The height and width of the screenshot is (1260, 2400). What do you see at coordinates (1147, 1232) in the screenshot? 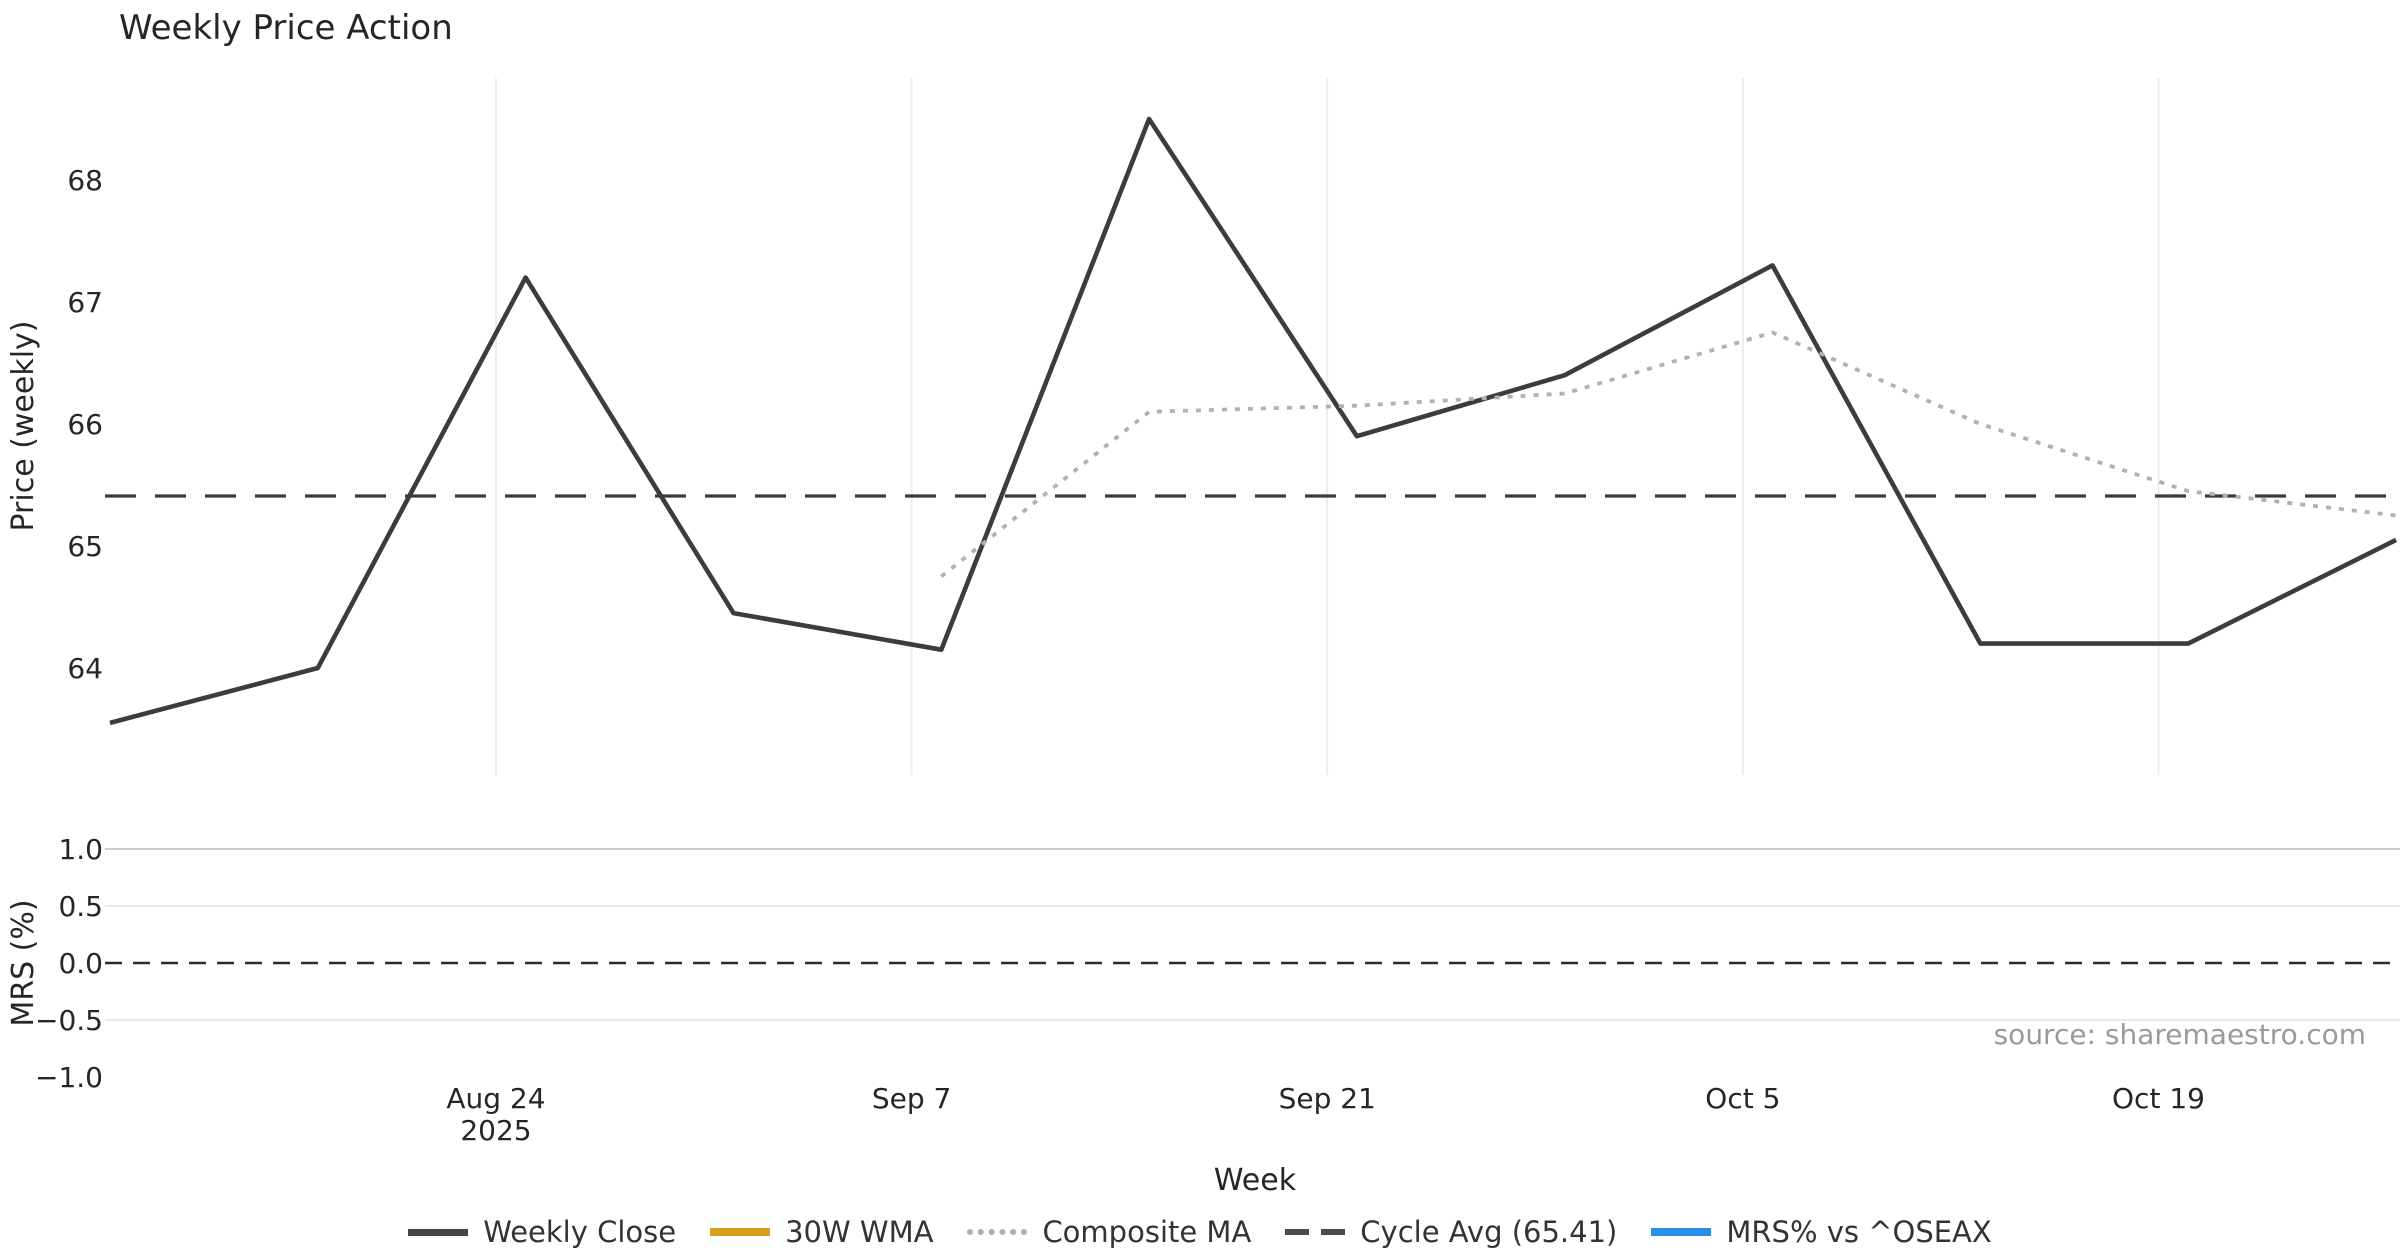
I see `legend-label: Composite MA` at bounding box center [1147, 1232].